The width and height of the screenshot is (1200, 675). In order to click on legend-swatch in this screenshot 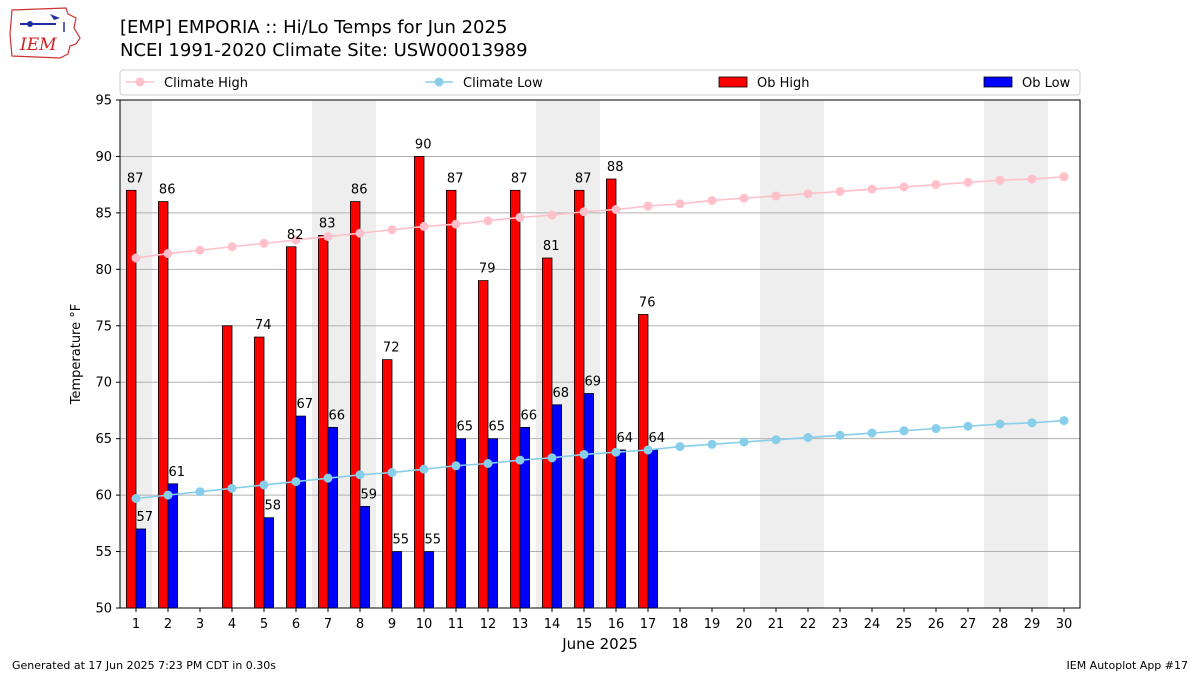, I will do `click(998, 82)`.